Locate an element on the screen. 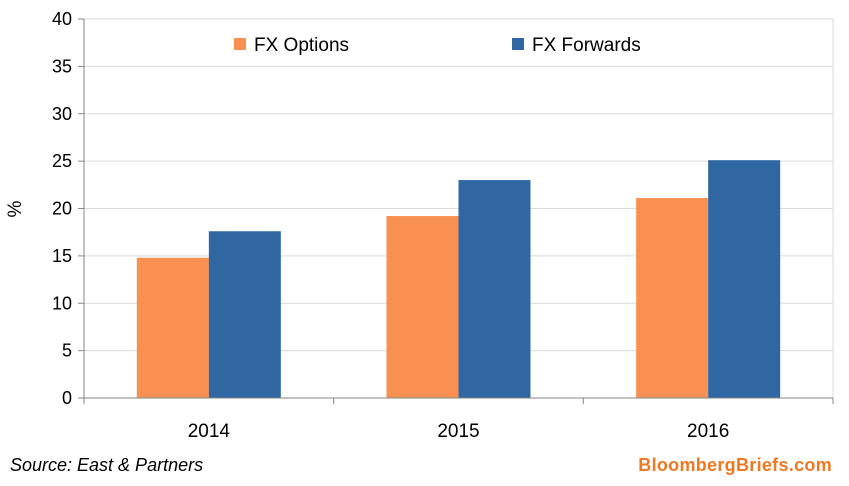 Image resolution: width=849 pixels, height=486 pixels. y-tick-label: 20 is located at coordinates (62, 209).